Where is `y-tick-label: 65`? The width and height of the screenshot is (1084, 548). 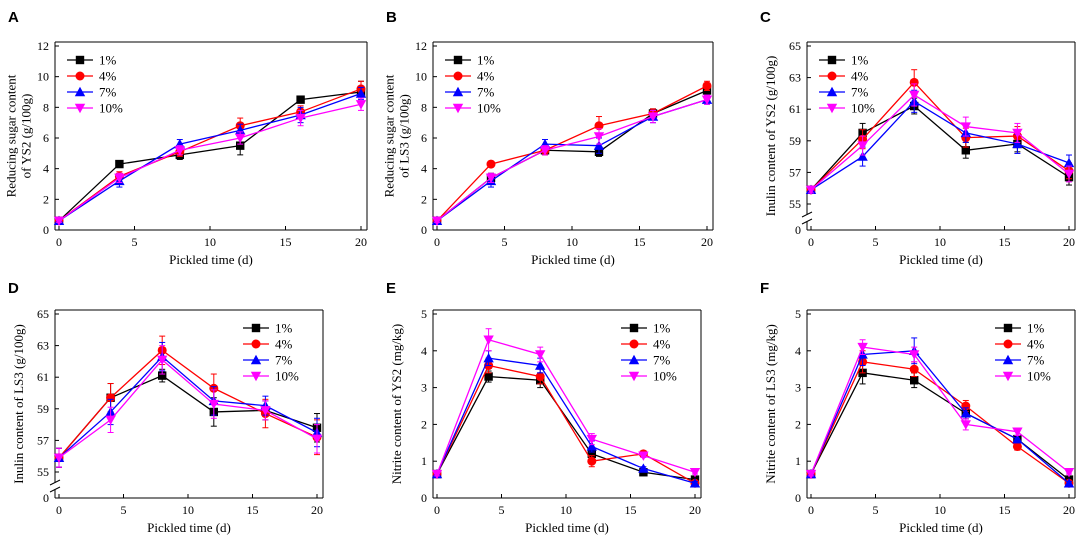
y-tick-label: 65 is located at coordinates (43, 314).